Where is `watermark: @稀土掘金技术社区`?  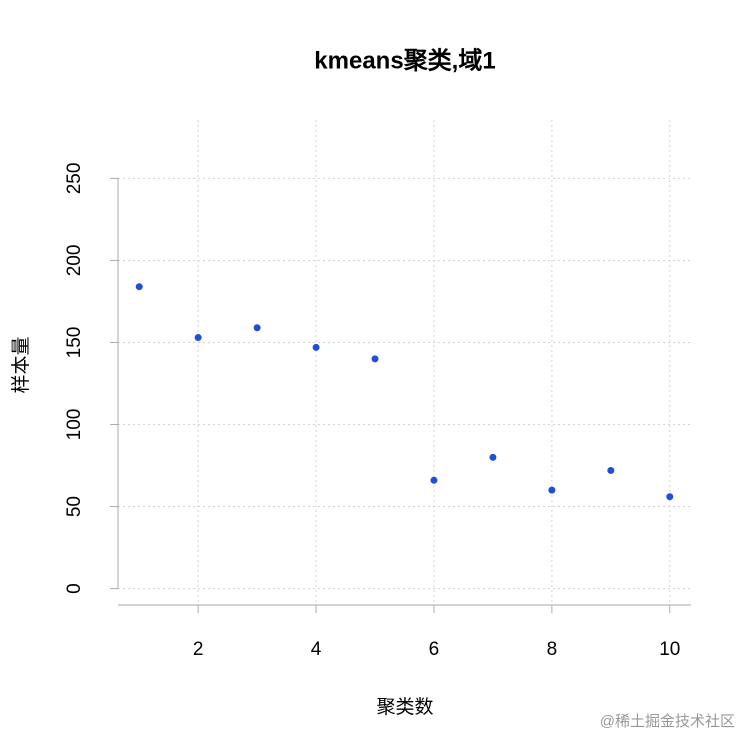
watermark: @稀土掘金技术社区 is located at coordinates (667, 721).